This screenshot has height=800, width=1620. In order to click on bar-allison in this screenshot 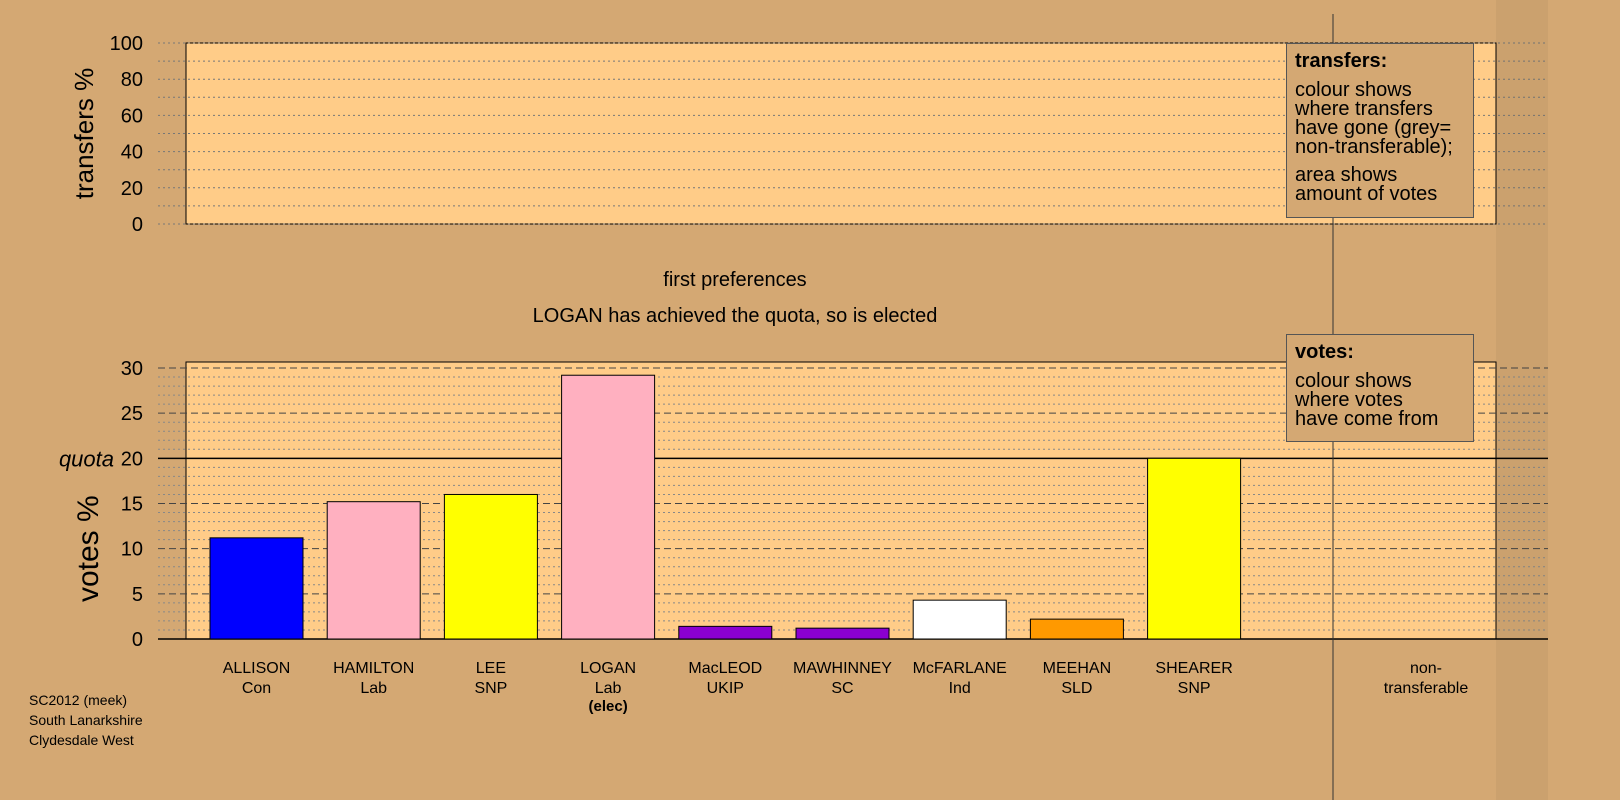, I will do `click(256, 588)`.